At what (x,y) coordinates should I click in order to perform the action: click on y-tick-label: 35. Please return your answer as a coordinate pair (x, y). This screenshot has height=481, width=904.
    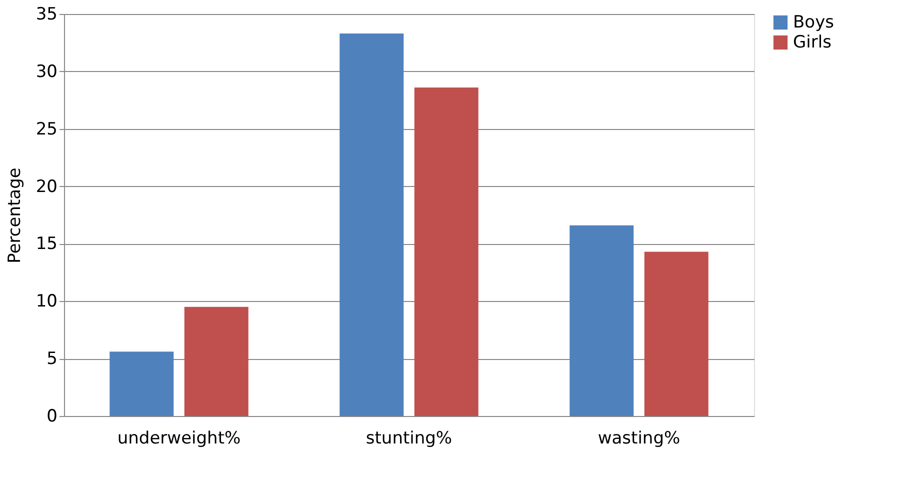
    Looking at the image, I should click on (47, 14).